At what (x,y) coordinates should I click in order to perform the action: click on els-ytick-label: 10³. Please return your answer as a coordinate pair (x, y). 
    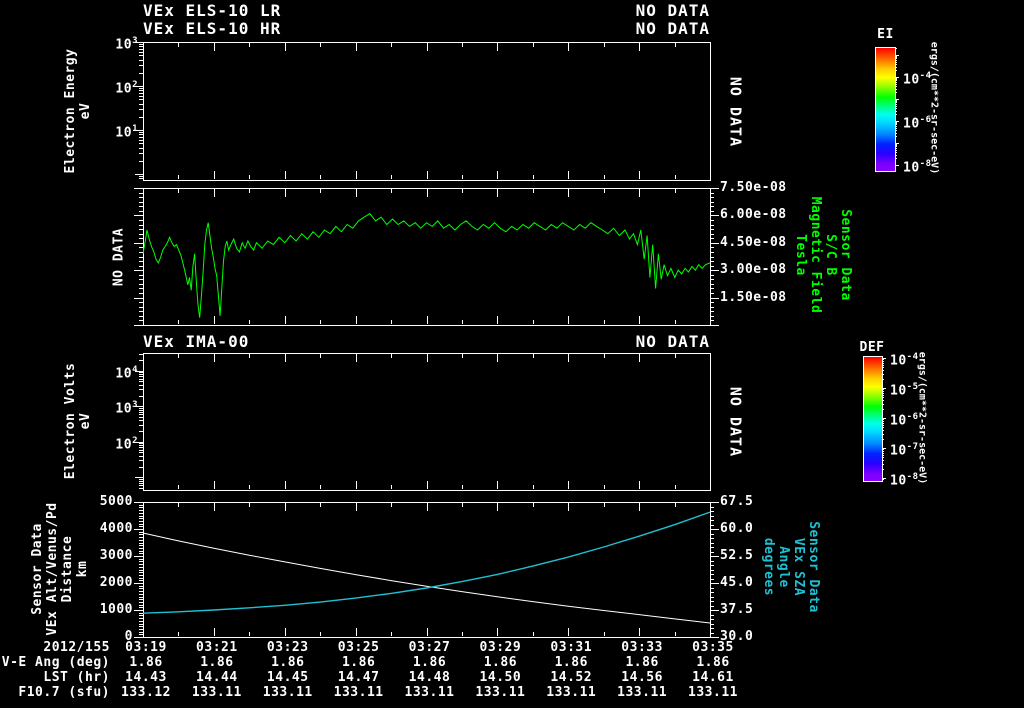
    Looking at the image, I should click on (126, 44).